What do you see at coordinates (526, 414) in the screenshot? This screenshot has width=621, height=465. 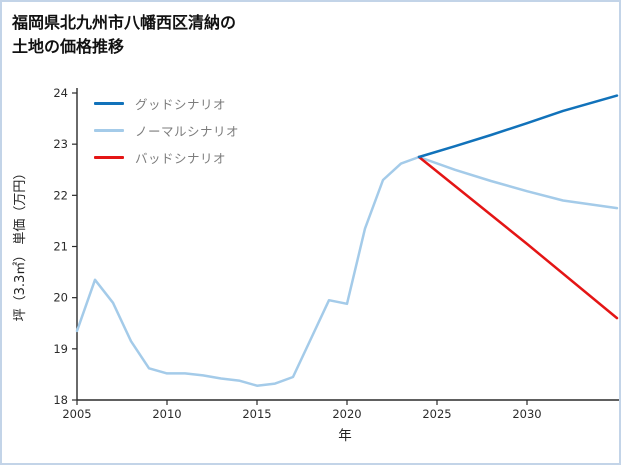 I see `x-tick-label: 2030` at bounding box center [526, 414].